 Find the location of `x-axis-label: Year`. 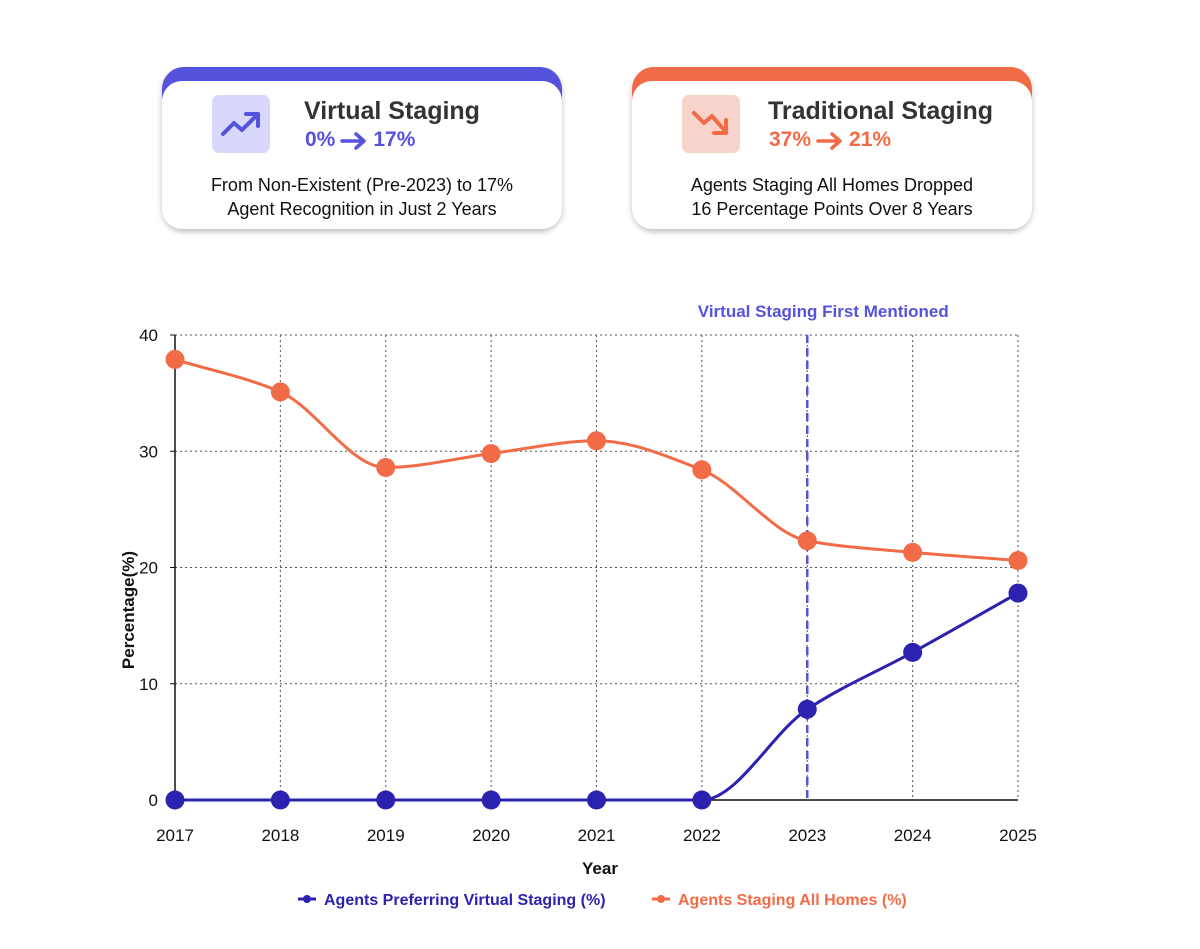

x-axis-label: Year is located at coordinates (600, 868).